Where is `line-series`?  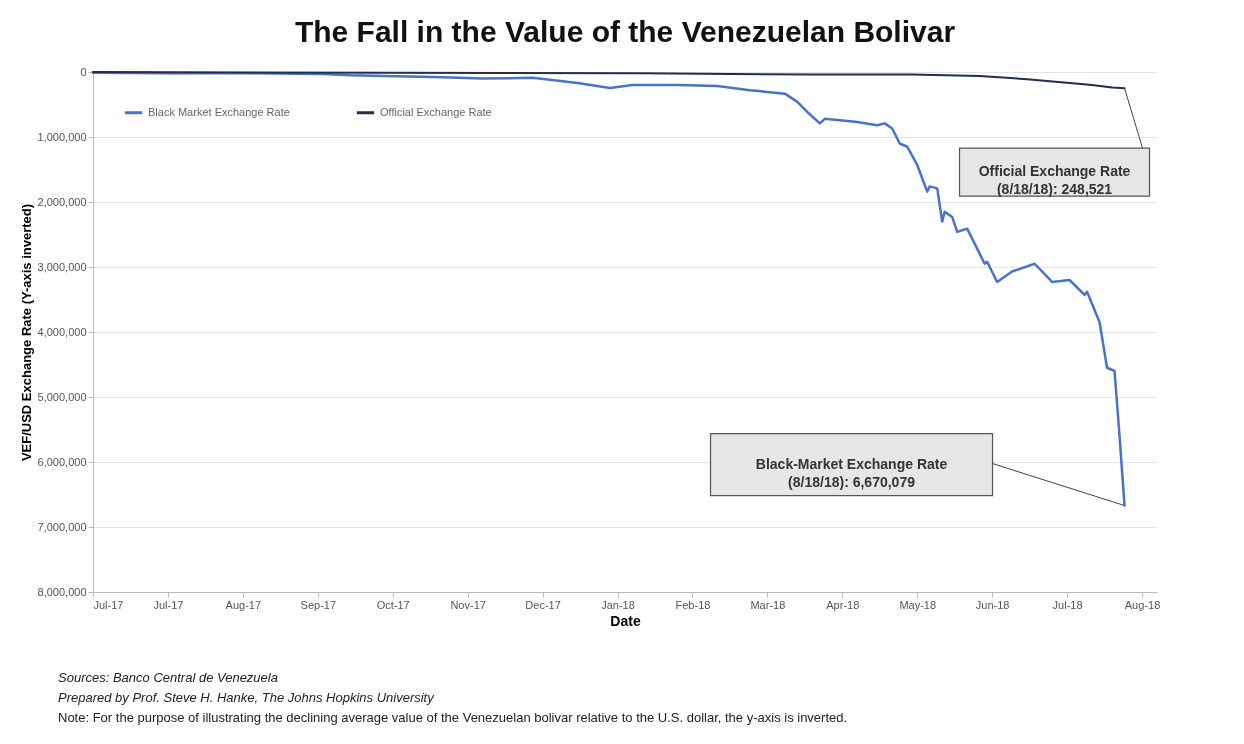
line-series is located at coordinates (609, 80).